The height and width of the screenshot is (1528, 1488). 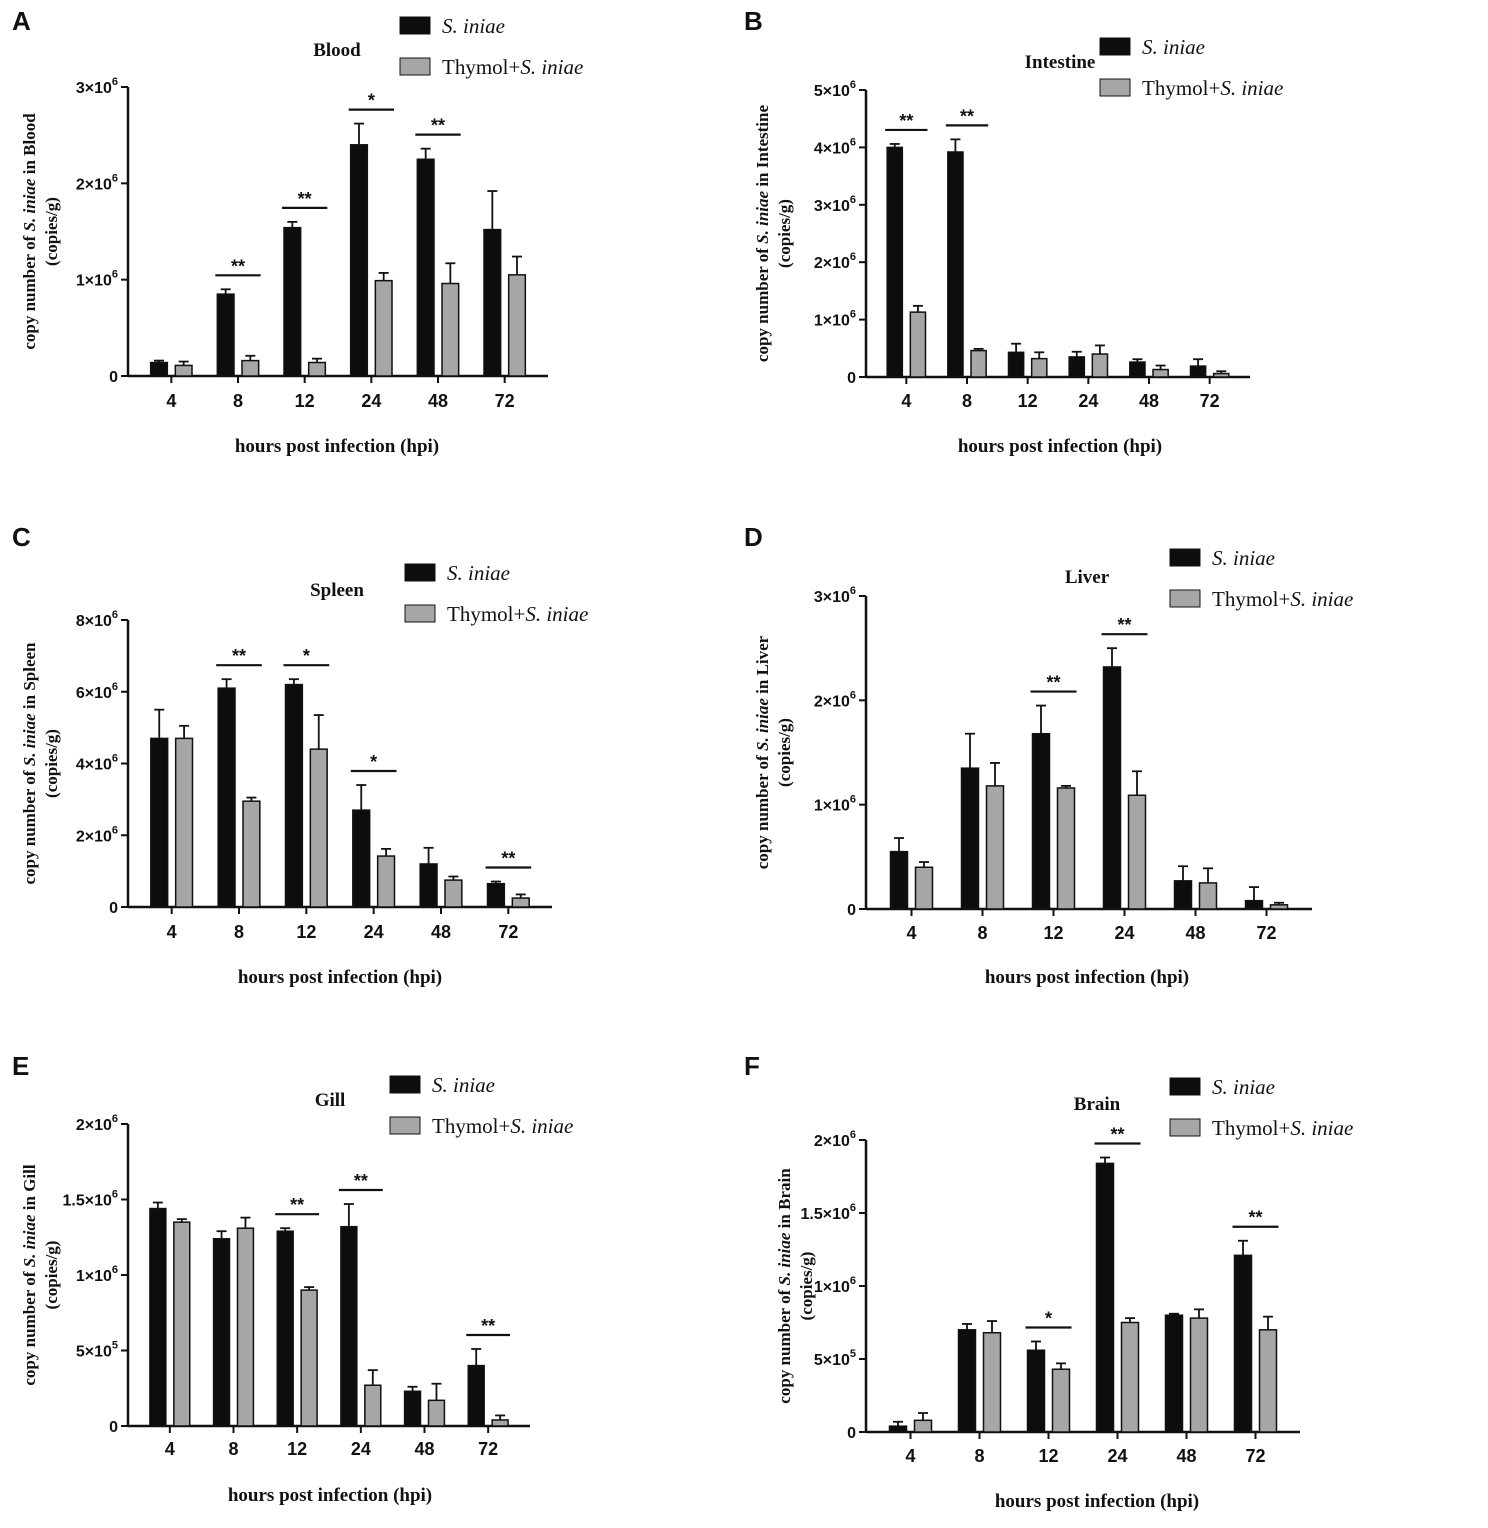 I want to click on y-axis-label: copy number of S. iniae in Blood, so click(x=29, y=231).